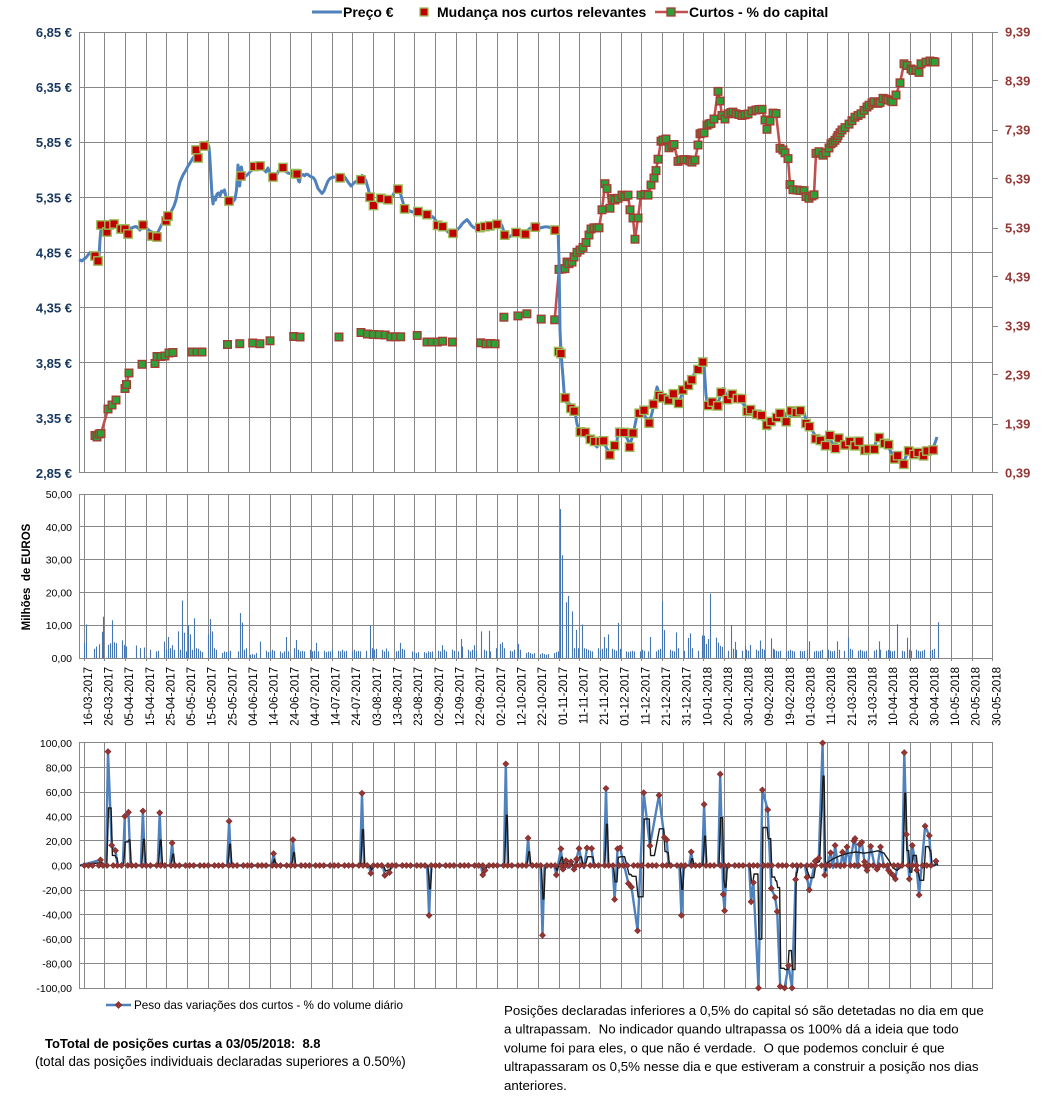  I want to click on svg-text: -100,00, so click(54, 989).